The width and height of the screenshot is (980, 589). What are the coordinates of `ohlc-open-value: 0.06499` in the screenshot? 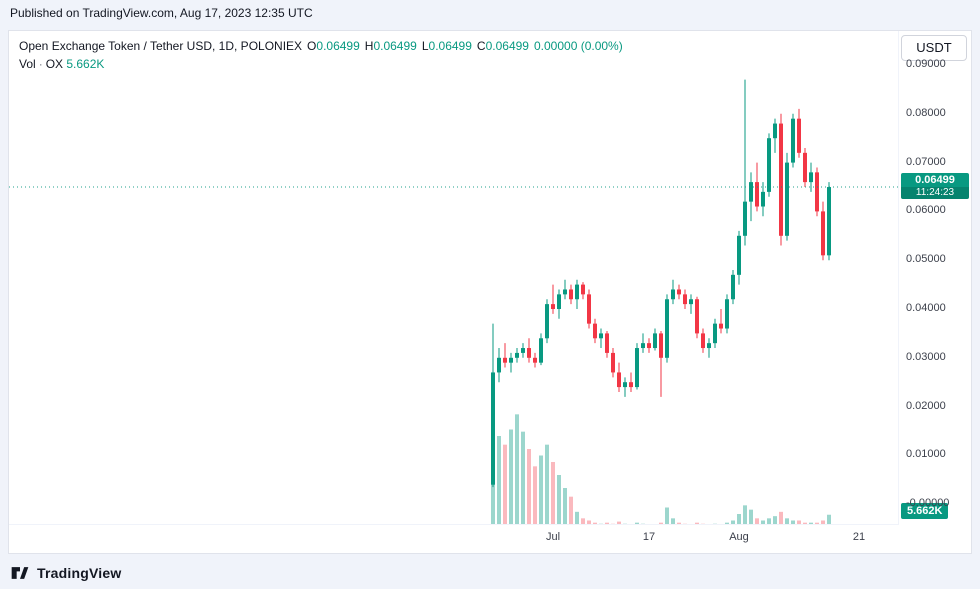 It's located at (338, 46).